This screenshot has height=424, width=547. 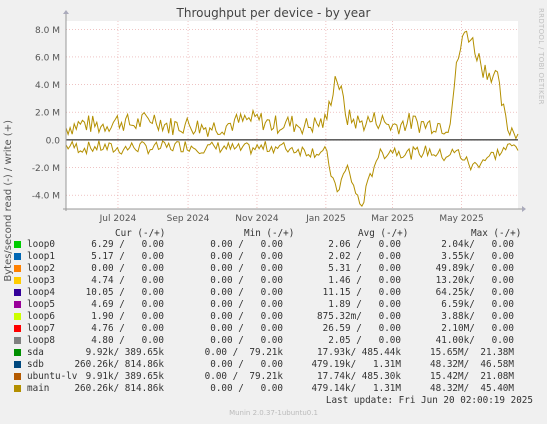 What do you see at coordinates (41, 292) in the screenshot?
I see `legend-name: loop4` at bounding box center [41, 292].